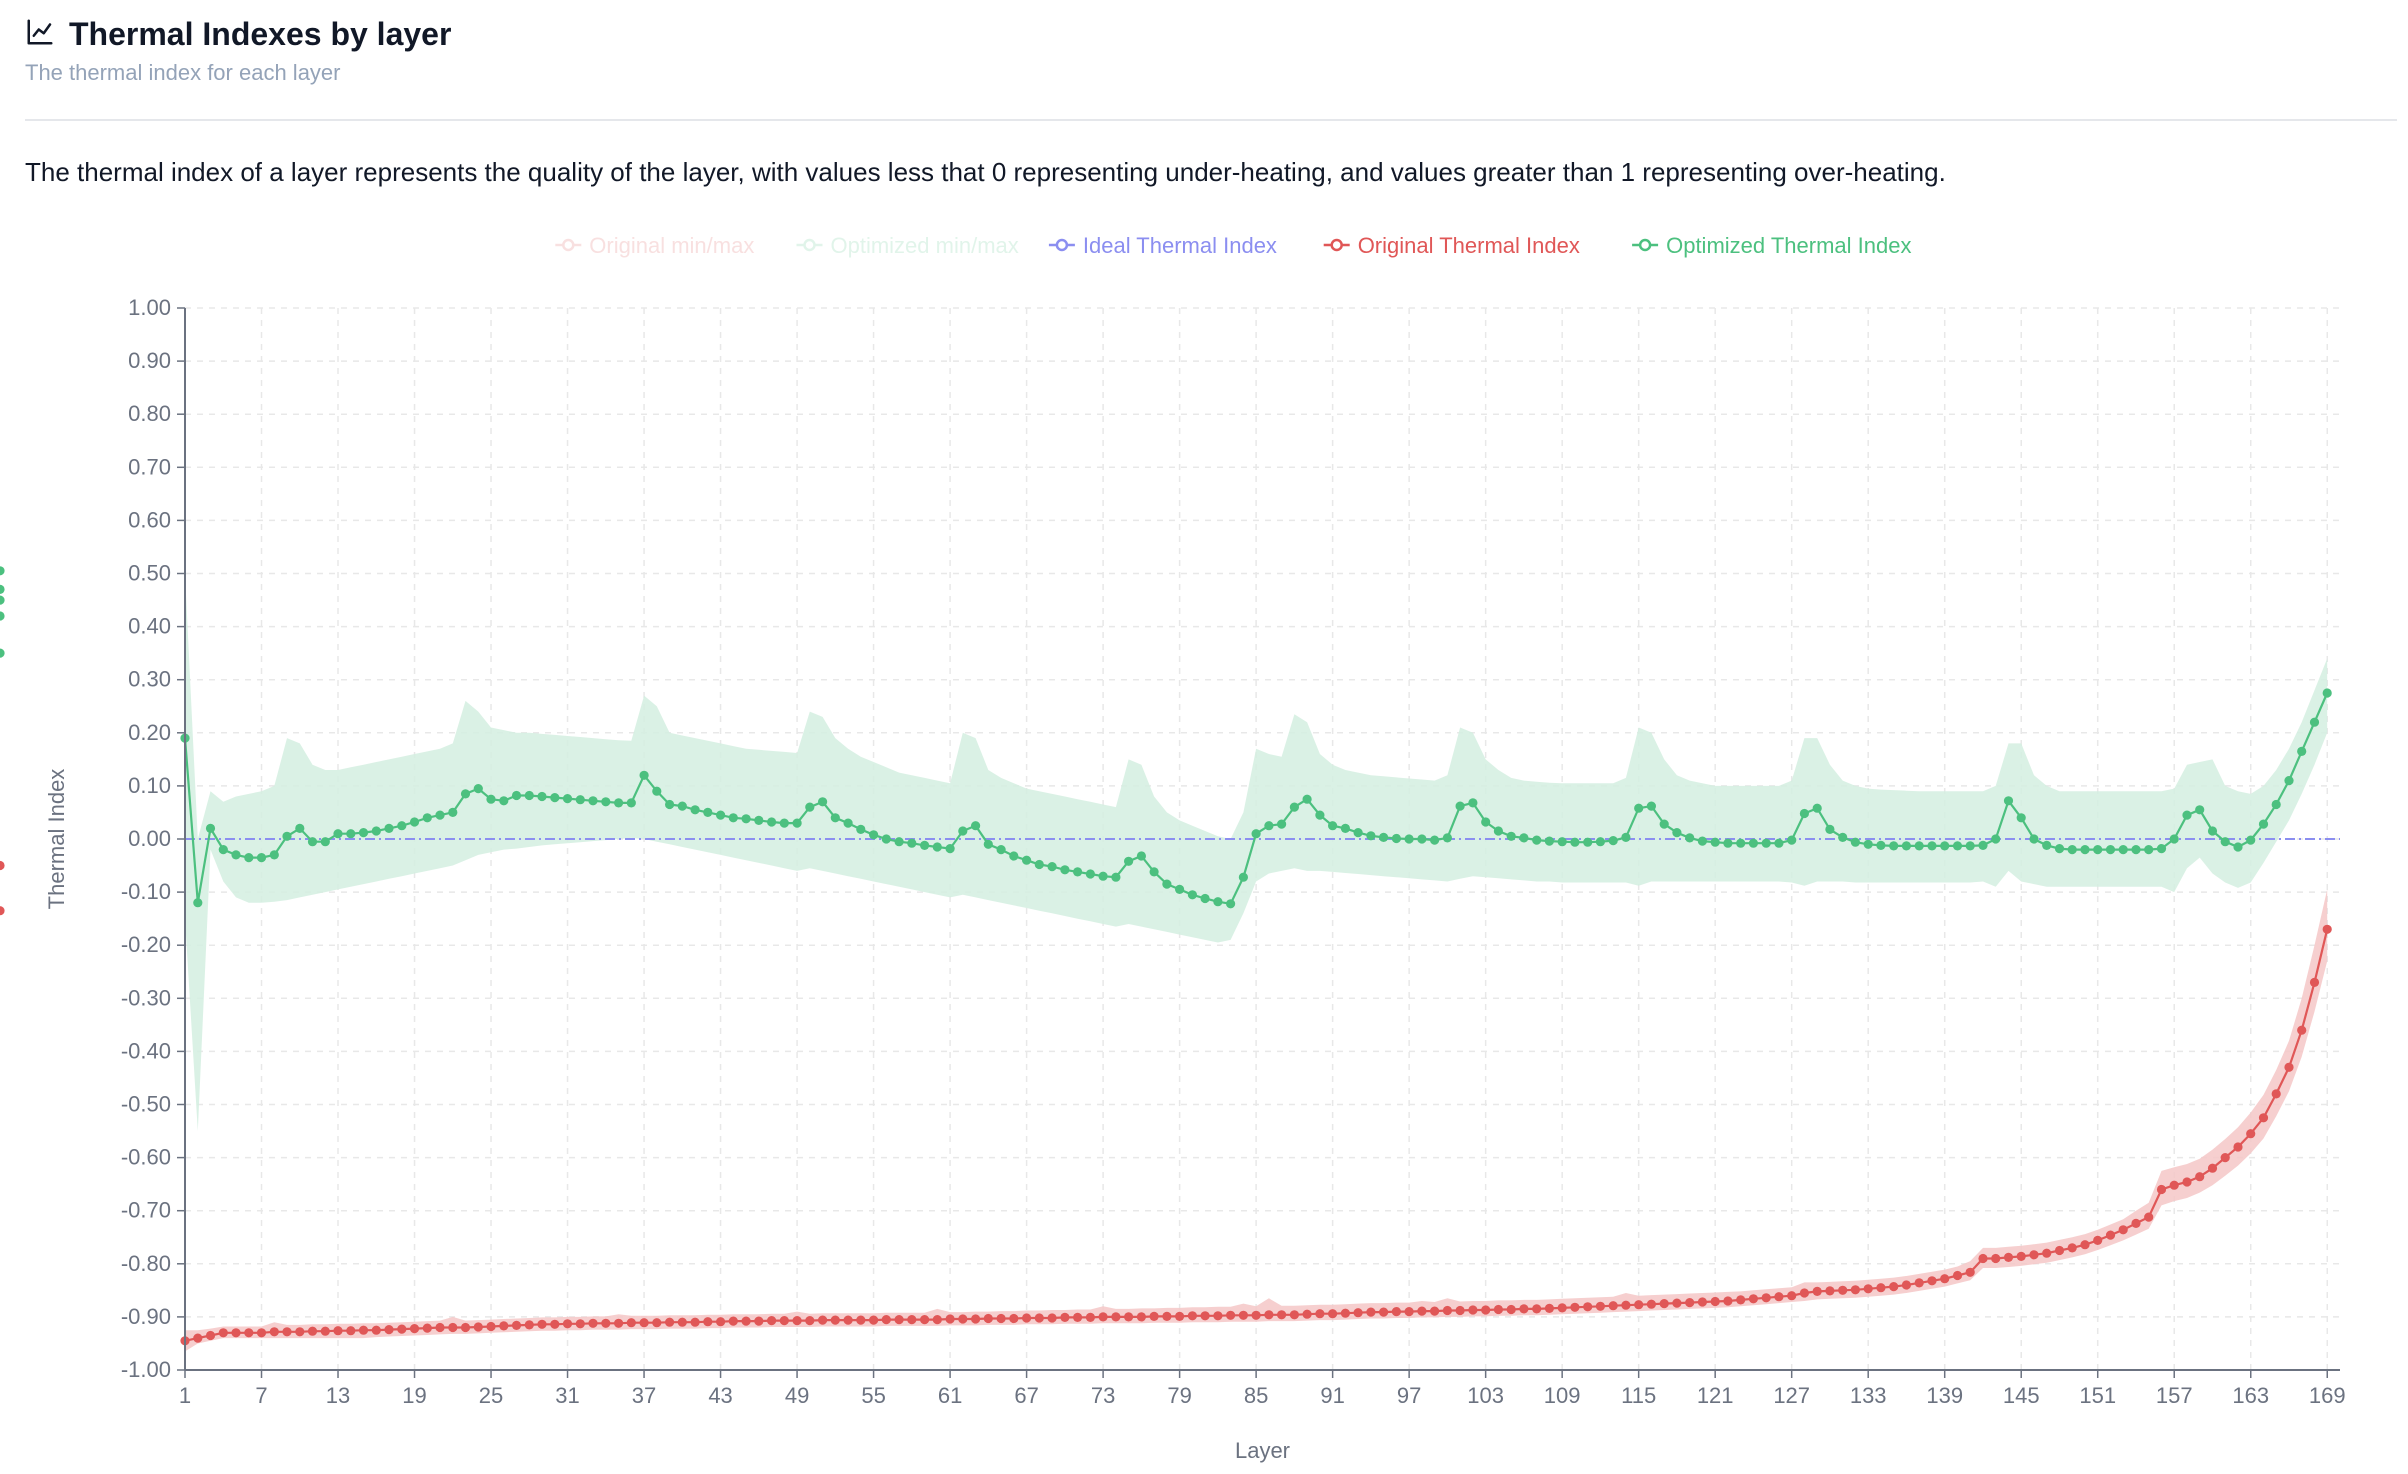 This screenshot has width=2408, height=1474. I want to click on legend-item: Original min/max, so click(654, 245).